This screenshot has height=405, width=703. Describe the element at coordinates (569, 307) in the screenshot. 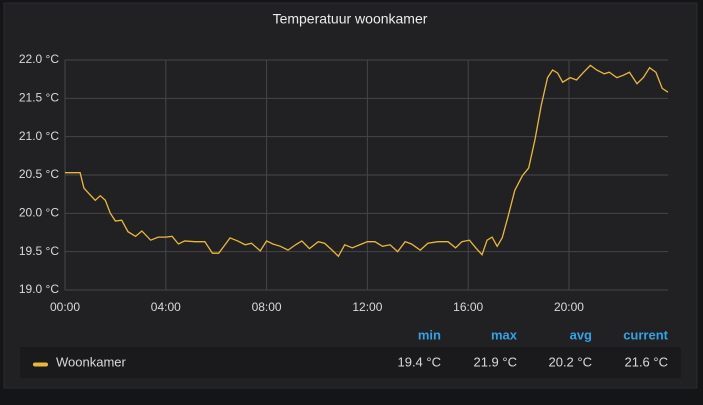

I see `x-tick-label: 20:00` at that location.